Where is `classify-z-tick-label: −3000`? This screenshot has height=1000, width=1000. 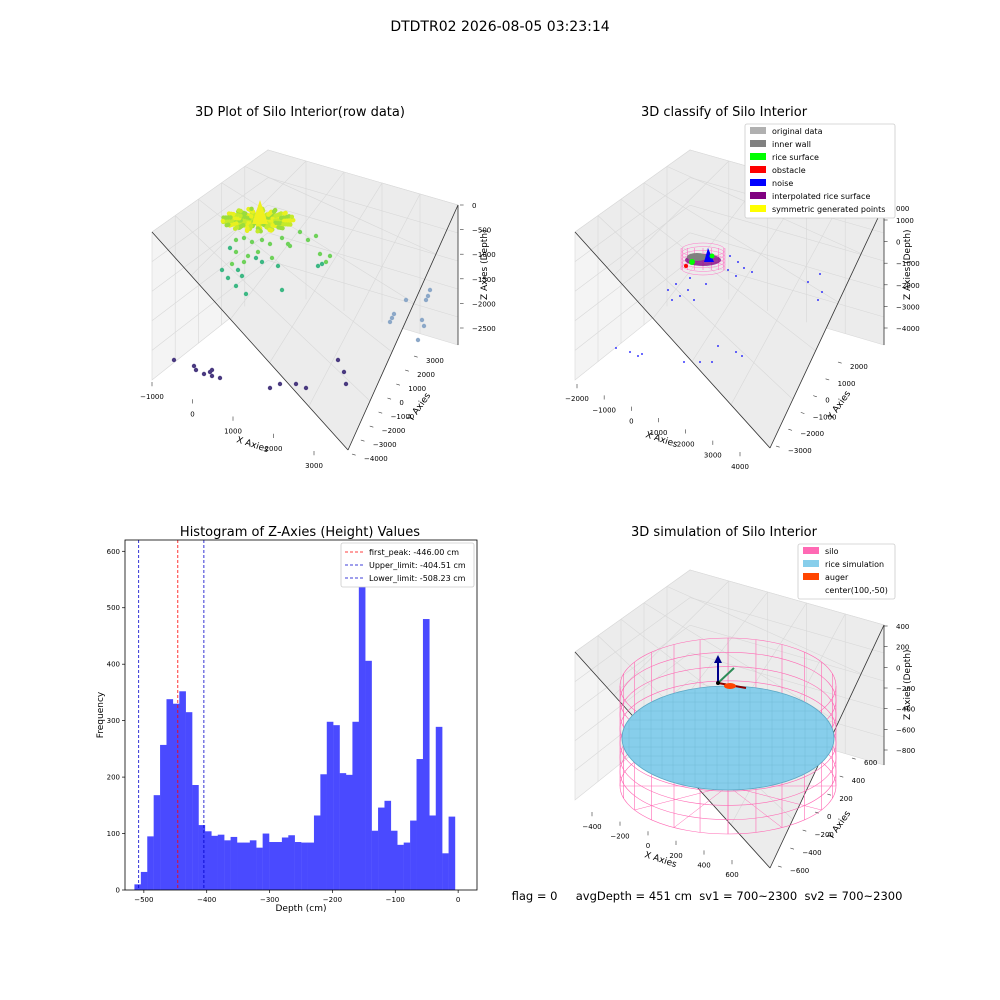
classify-z-tick-label: −3000 is located at coordinates (908, 307).